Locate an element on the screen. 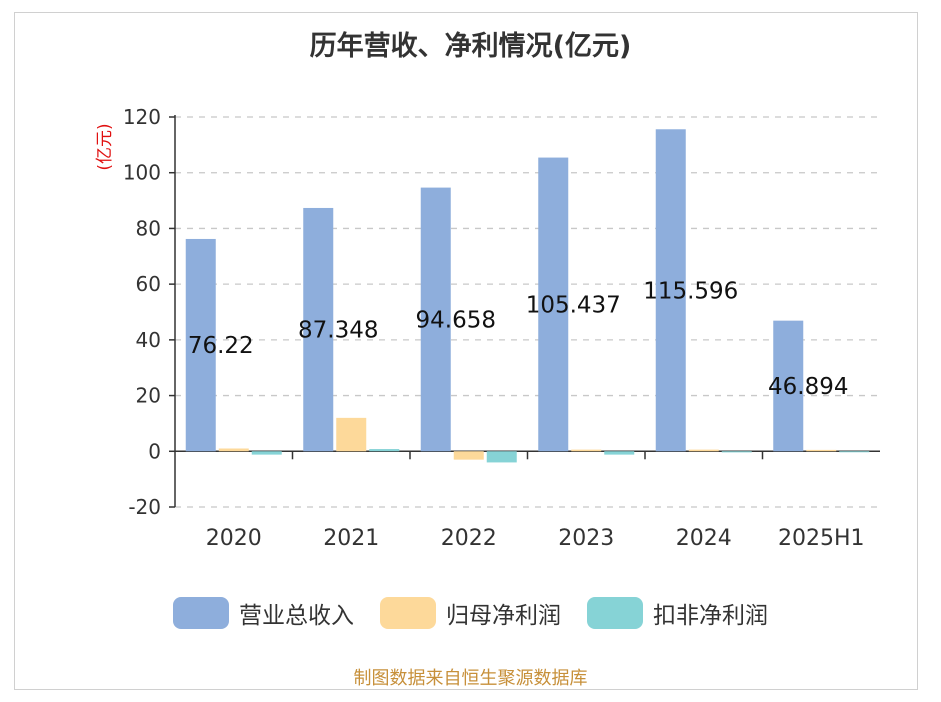  y-tick-label: 60 is located at coordinates (148, 284).